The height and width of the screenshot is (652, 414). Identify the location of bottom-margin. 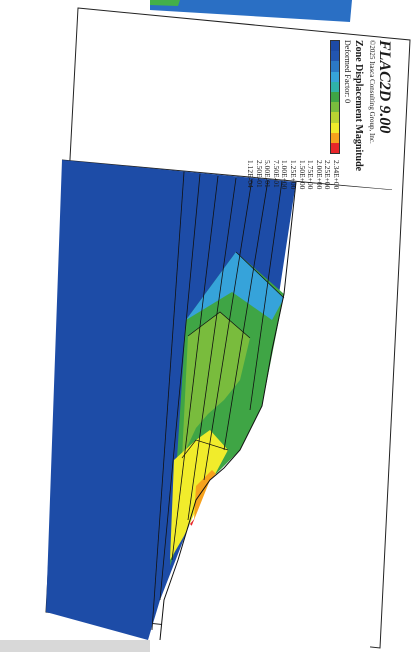
(75, 646).